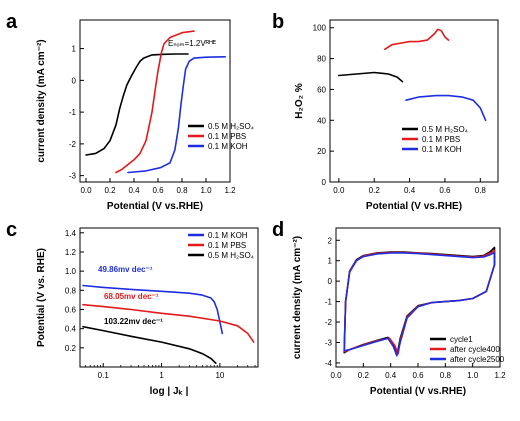  What do you see at coordinates (320, 28) in the screenshot?
I see `y-tick-label: 100` at bounding box center [320, 28].